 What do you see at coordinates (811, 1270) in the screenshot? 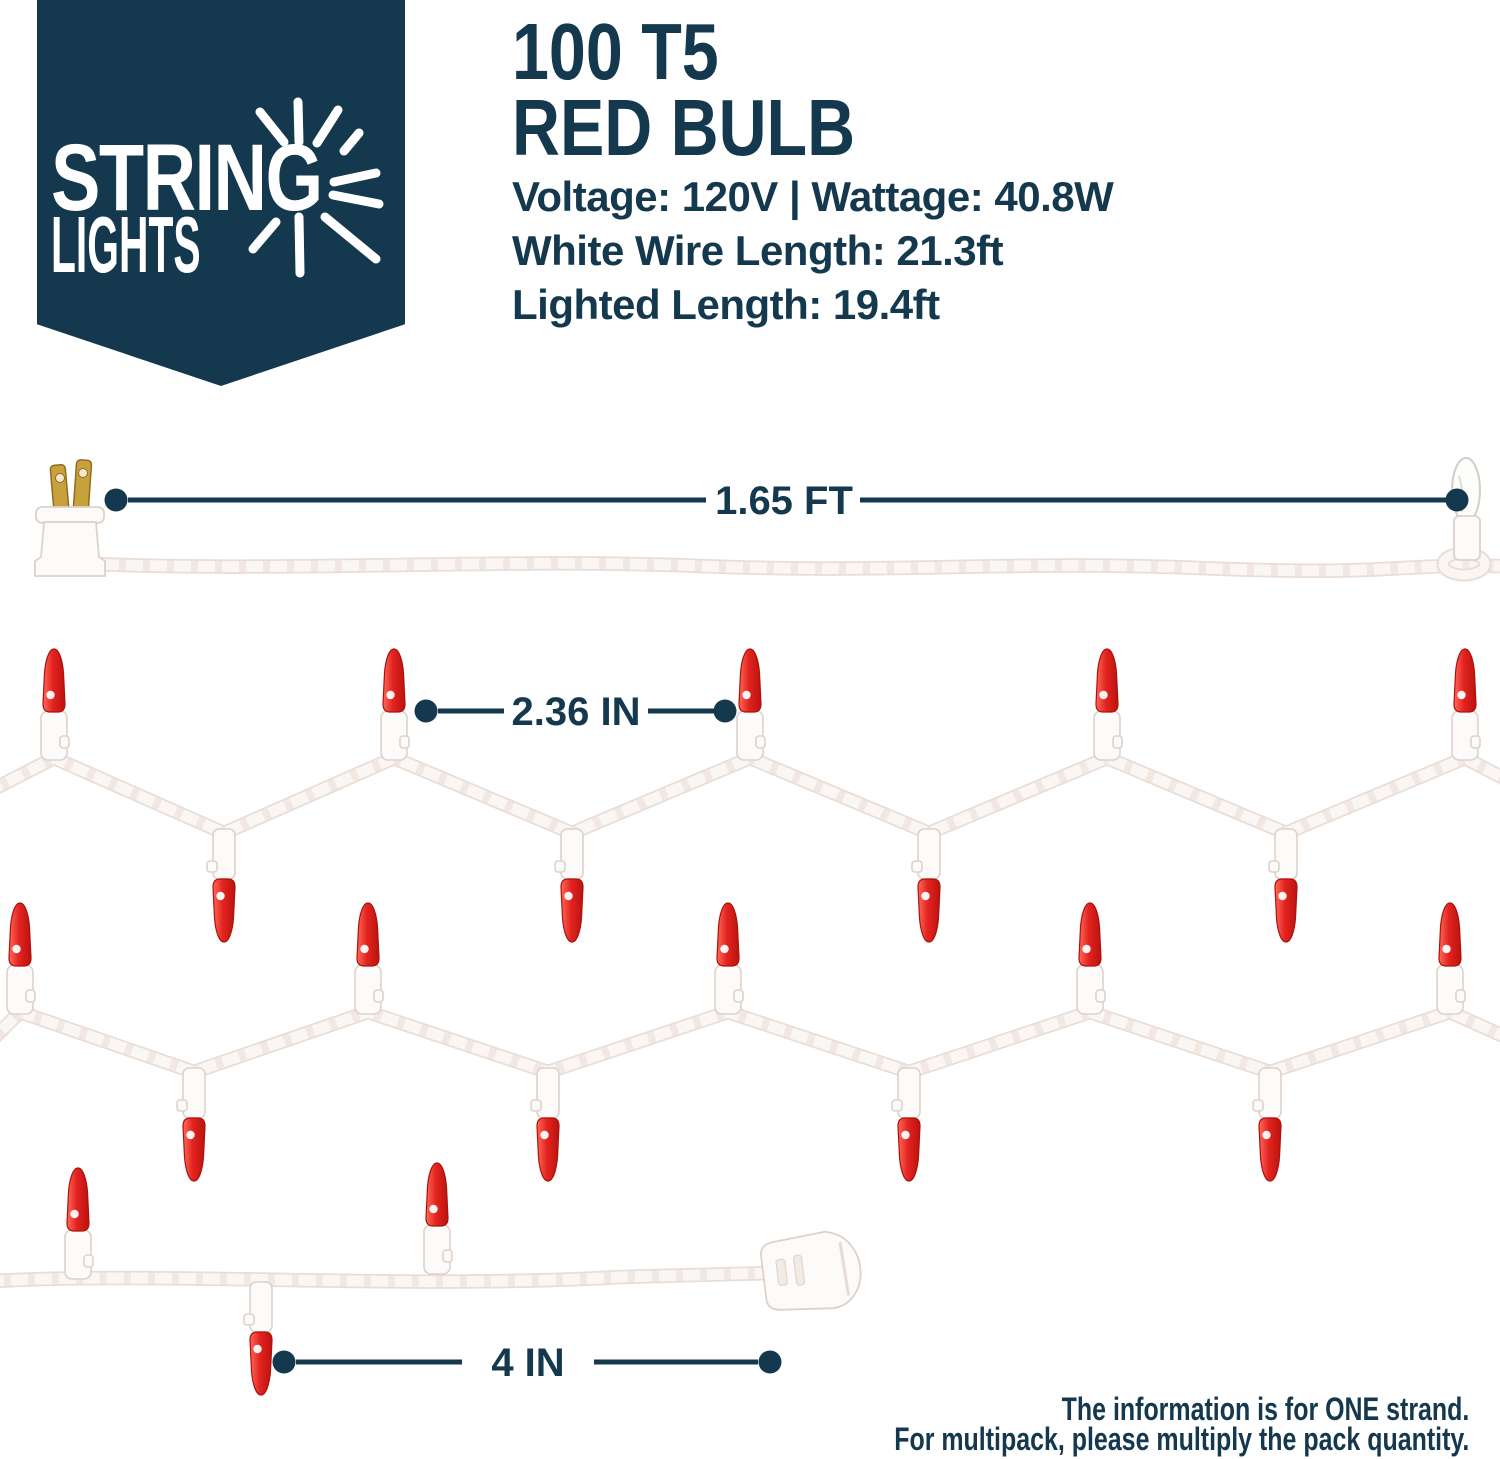
I see `end-connector` at bounding box center [811, 1270].